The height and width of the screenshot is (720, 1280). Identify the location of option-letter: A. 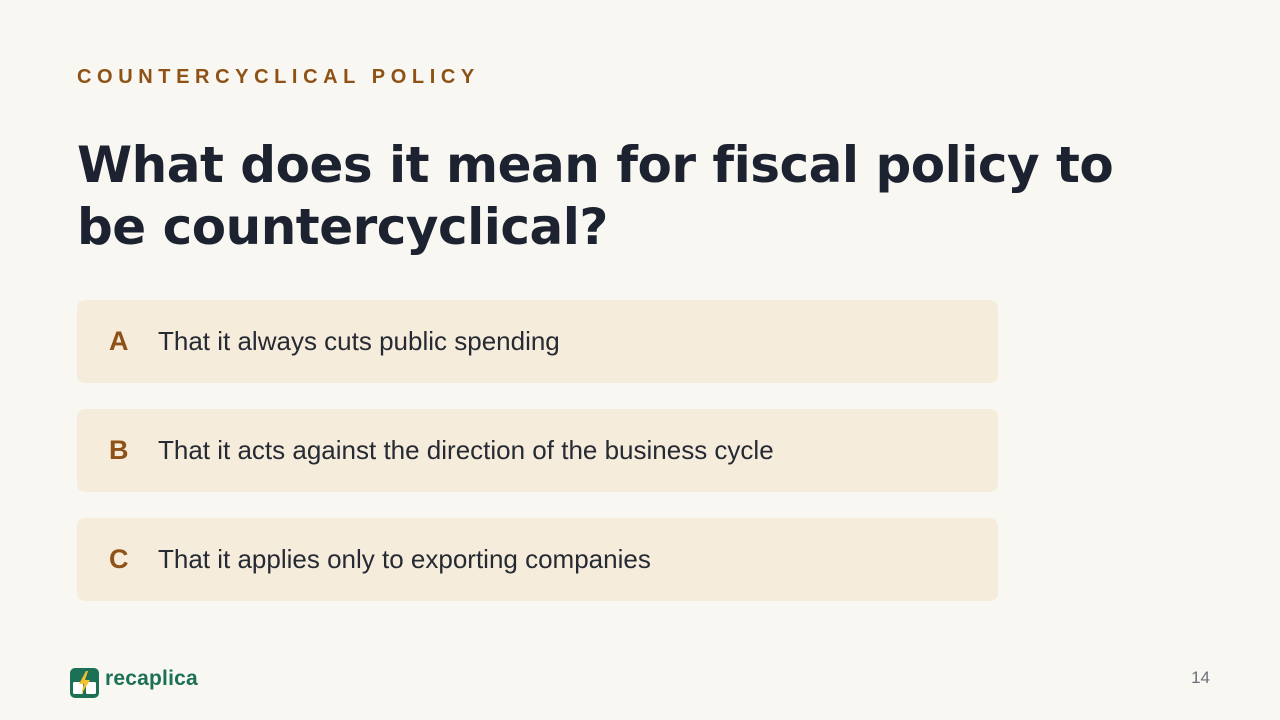
(119, 341).